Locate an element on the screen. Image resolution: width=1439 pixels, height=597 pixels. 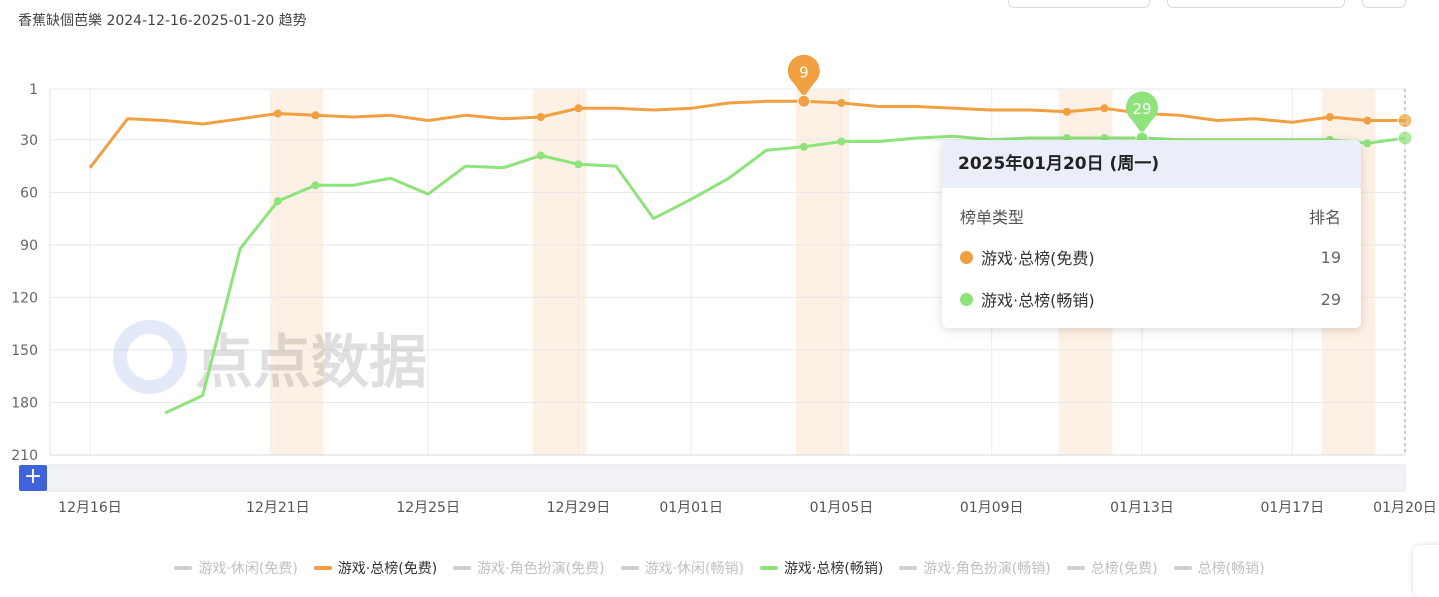
y-tick-label: 150 is located at coordinates (24, 351).